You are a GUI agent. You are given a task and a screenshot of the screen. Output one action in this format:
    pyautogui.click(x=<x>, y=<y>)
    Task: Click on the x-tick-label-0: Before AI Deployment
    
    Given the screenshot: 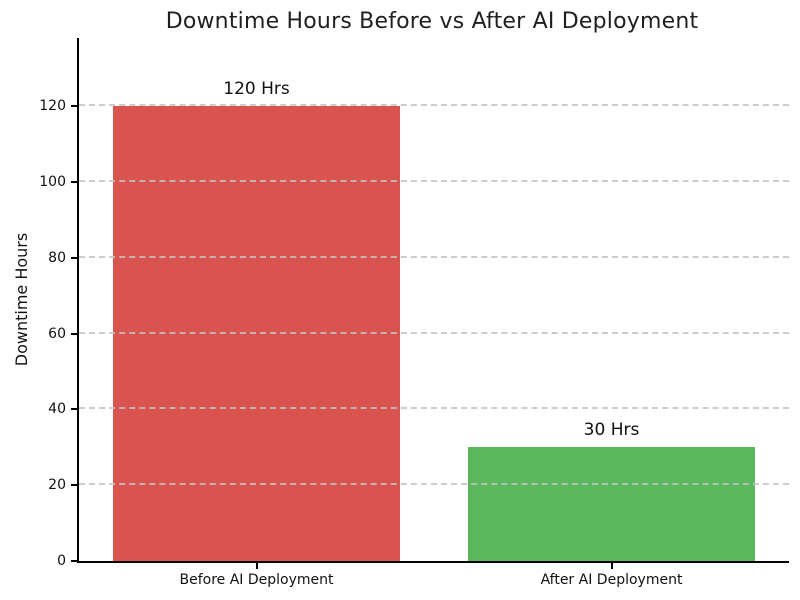 What is the action you would take?
    pyautogui.click(x=256, y=580)
    